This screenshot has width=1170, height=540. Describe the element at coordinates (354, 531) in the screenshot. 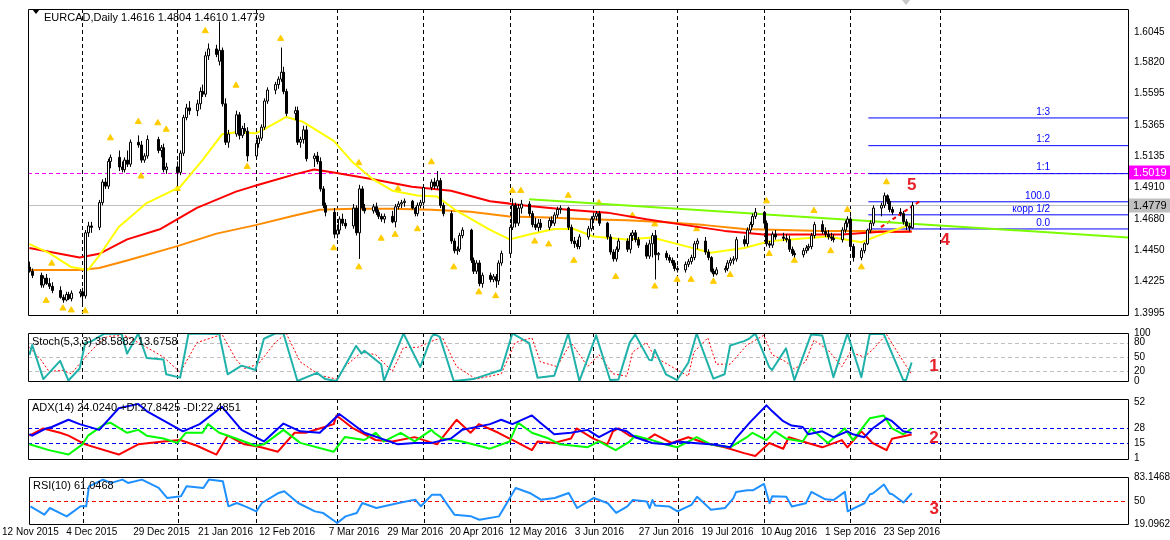

I see `x-tick-label: 7 Mar 2016` at that location.